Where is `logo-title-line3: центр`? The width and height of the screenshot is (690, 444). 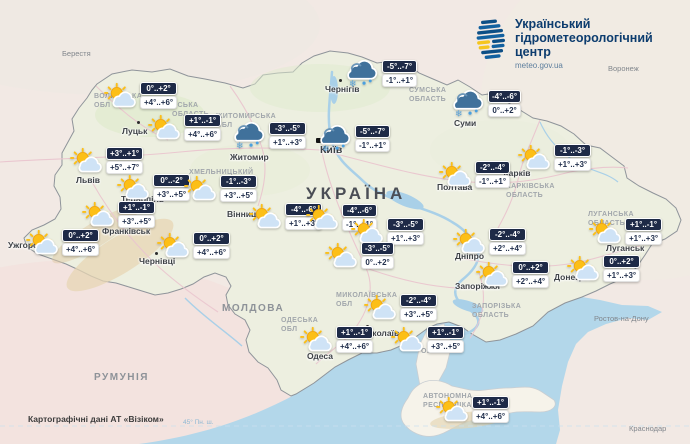
logo-title-line3: центр is located at coordinates (533, 51).